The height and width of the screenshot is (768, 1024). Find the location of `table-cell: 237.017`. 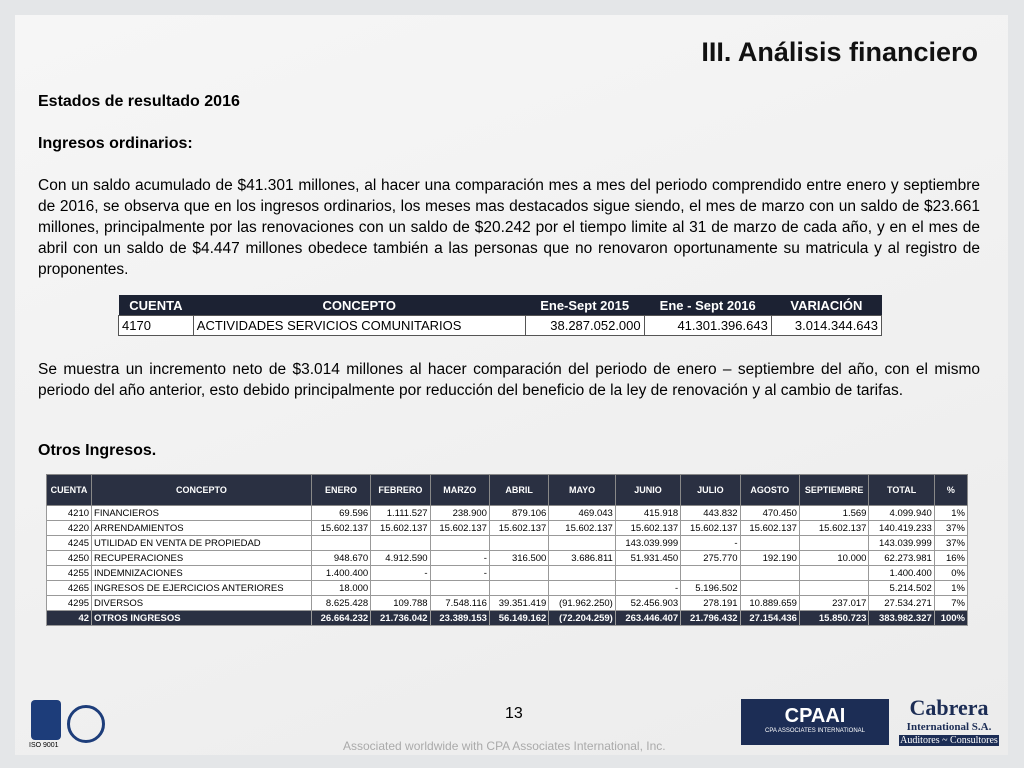

table-cell: 237.017 is located at coordinates (834, 603).